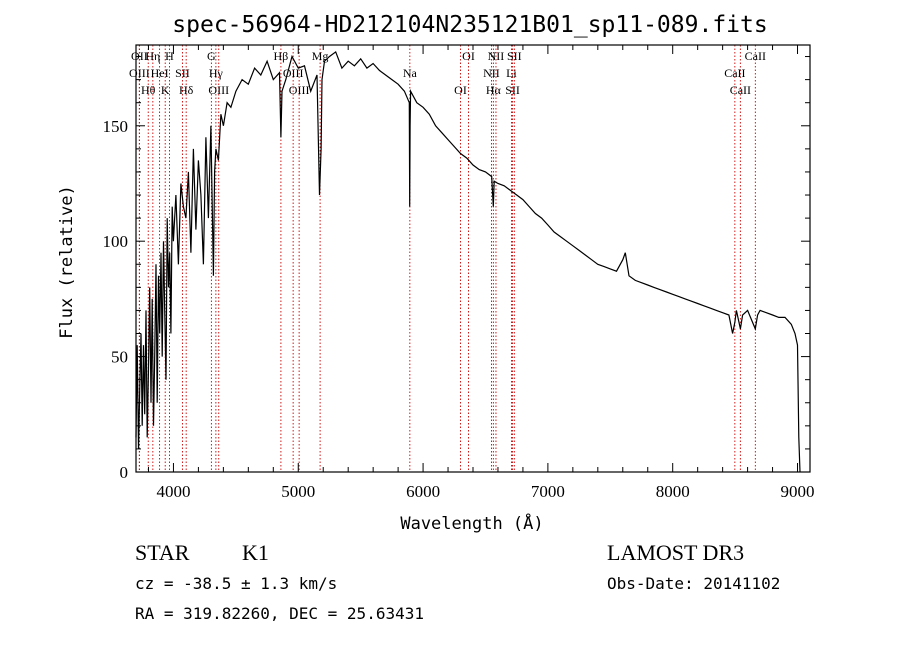 This screenshot has height=649, width=900. What do you see at coordinates (281, 56) in the screenshot?
I see `line-label: Hβ` at bounding box center [281, 56].